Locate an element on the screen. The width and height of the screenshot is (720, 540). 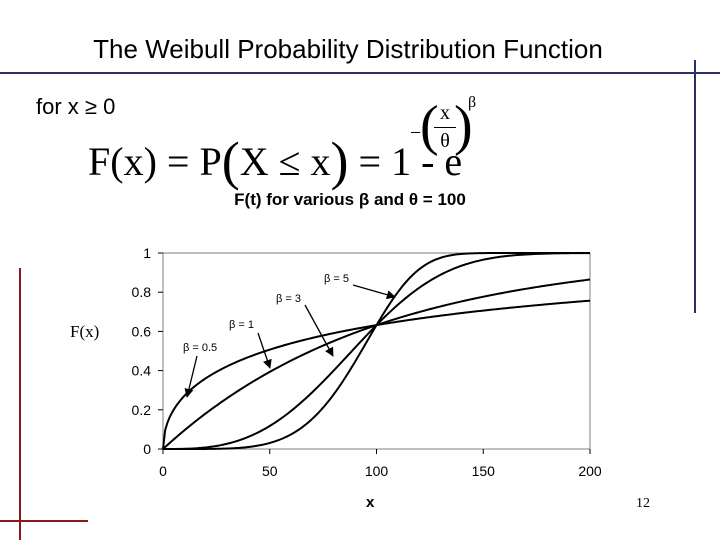
title-underline is located at coordinates (360, 73).